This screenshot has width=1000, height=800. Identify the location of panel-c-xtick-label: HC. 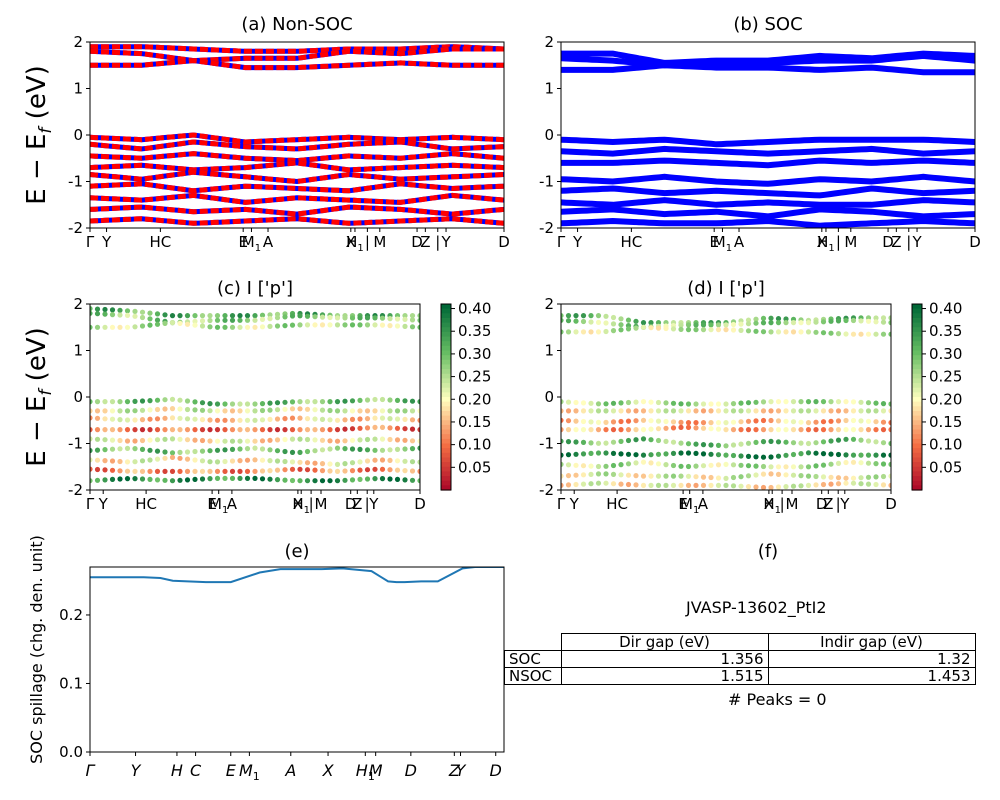
(146, 504).